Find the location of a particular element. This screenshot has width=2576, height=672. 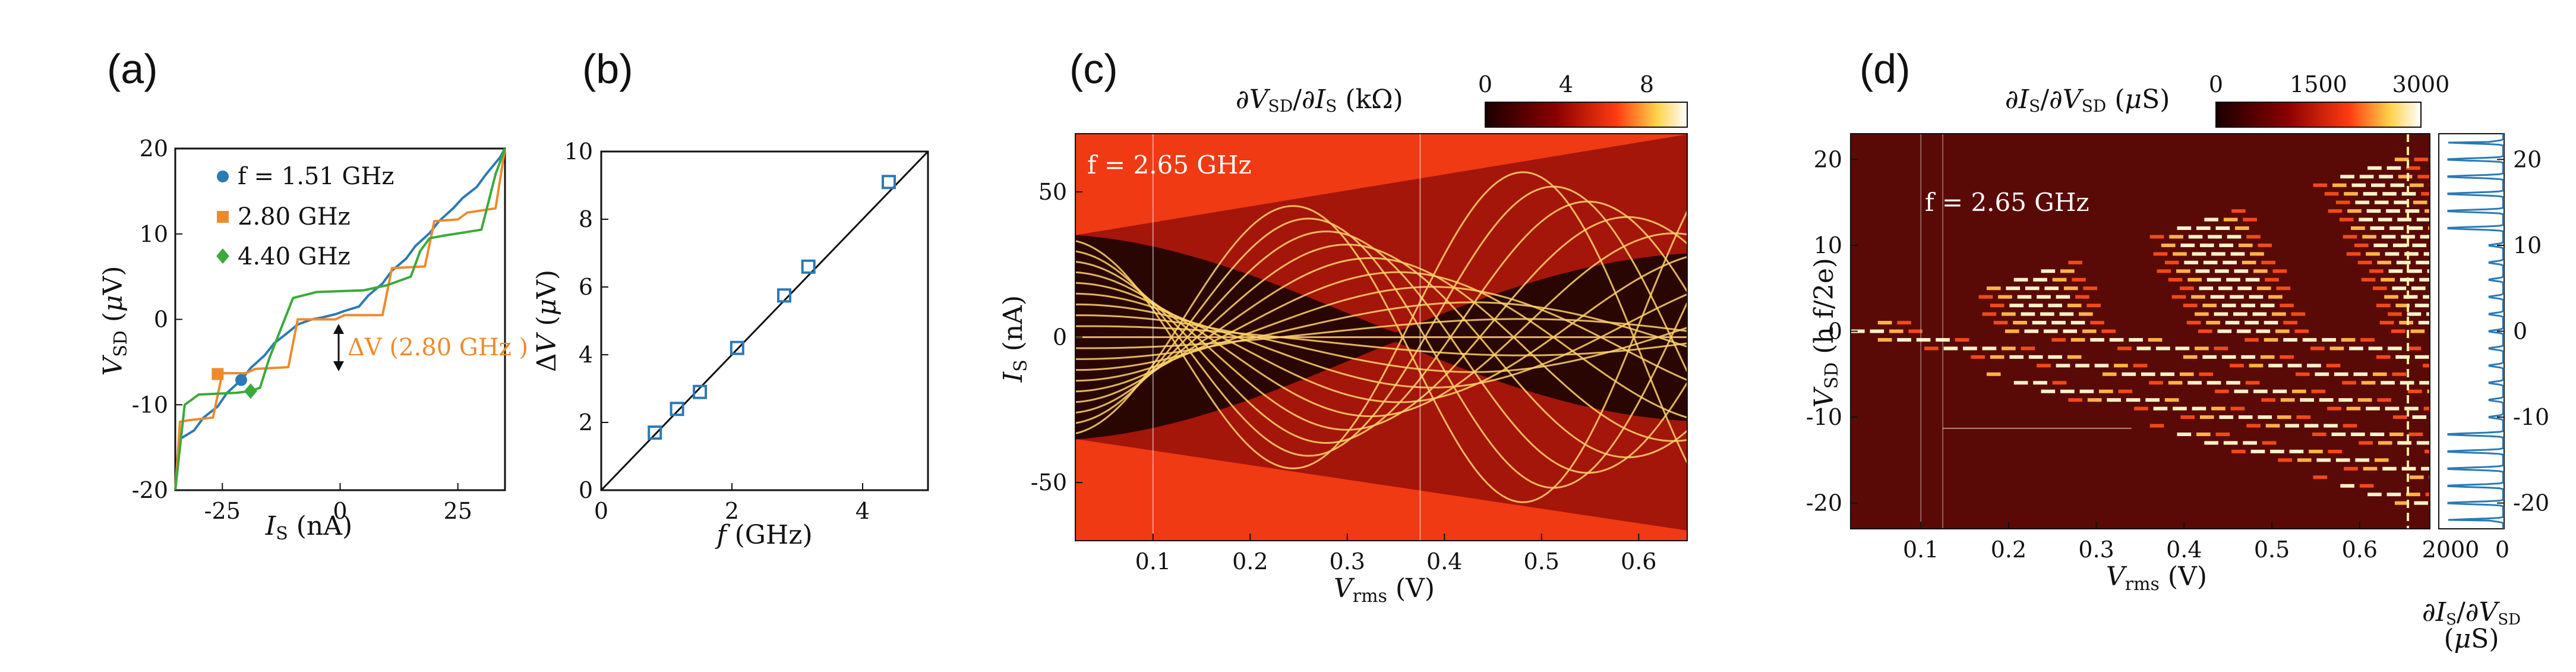

c-xtick-label: 0.3 is located at coordinates (1347, 561).